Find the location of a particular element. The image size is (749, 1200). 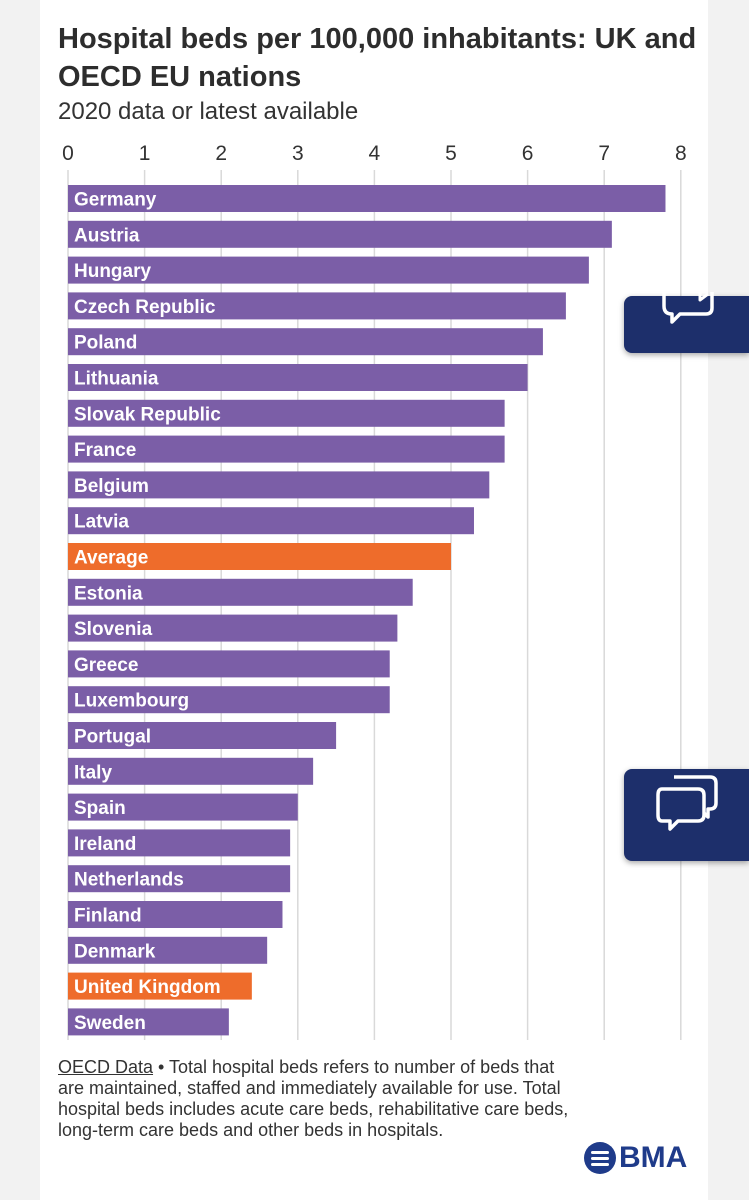

bar-label: Slovak Republic is located at coordinates (147, 414).